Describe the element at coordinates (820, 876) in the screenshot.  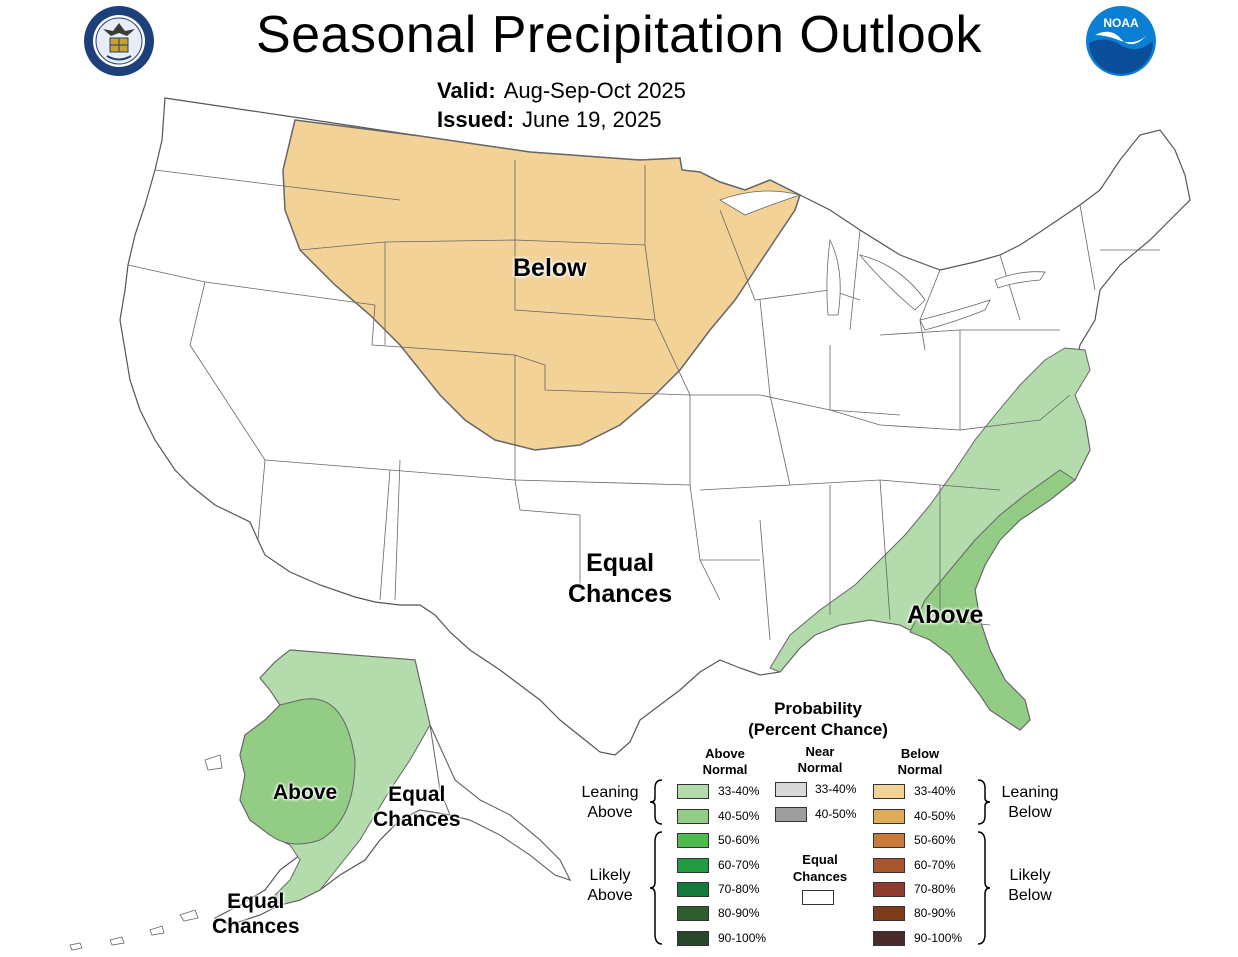
I see `legend-equal-line2: Chances` at that location.